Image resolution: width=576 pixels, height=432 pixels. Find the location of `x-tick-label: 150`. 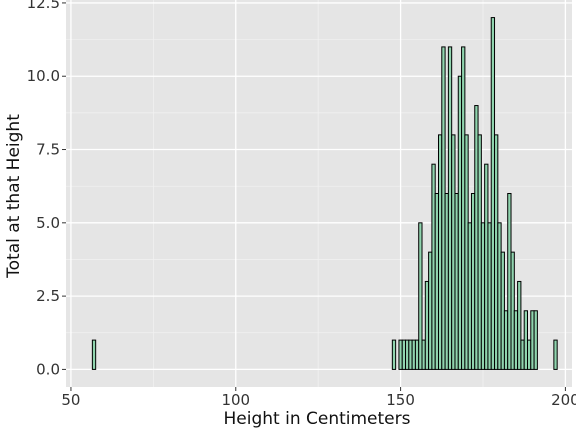

x-tick-label: 150 is located at coordinates (400, 400).